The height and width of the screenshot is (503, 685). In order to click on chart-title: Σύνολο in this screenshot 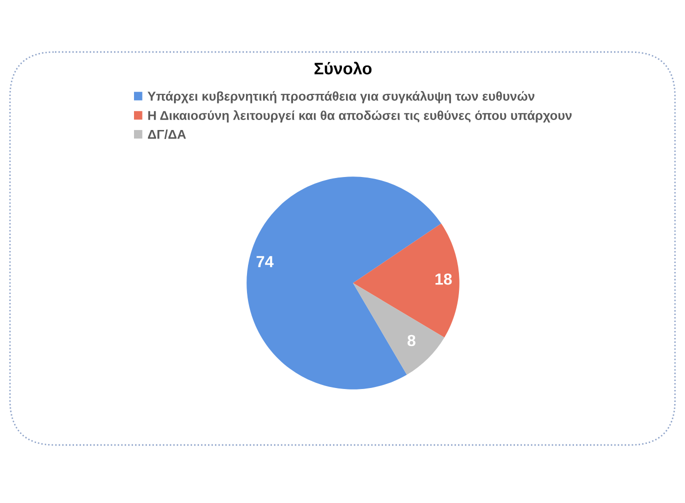, I will do `click(343, 68)`.